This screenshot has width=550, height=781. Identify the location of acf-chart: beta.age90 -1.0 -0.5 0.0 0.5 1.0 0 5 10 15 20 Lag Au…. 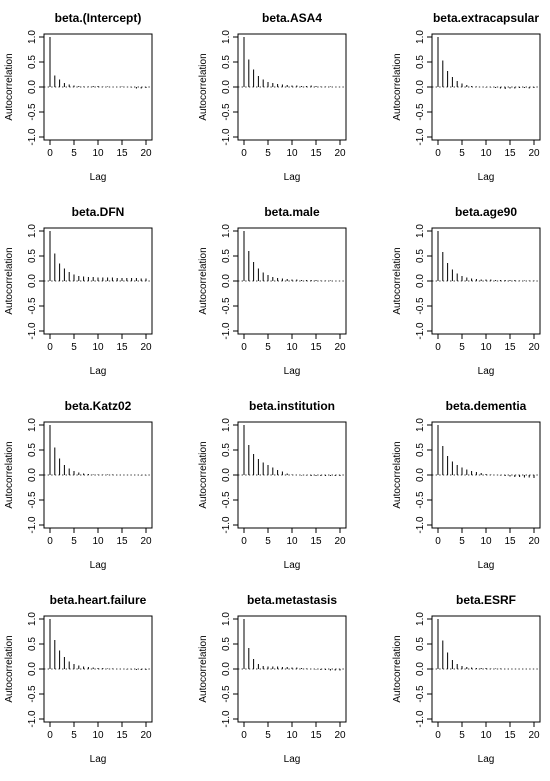
(466, 291).